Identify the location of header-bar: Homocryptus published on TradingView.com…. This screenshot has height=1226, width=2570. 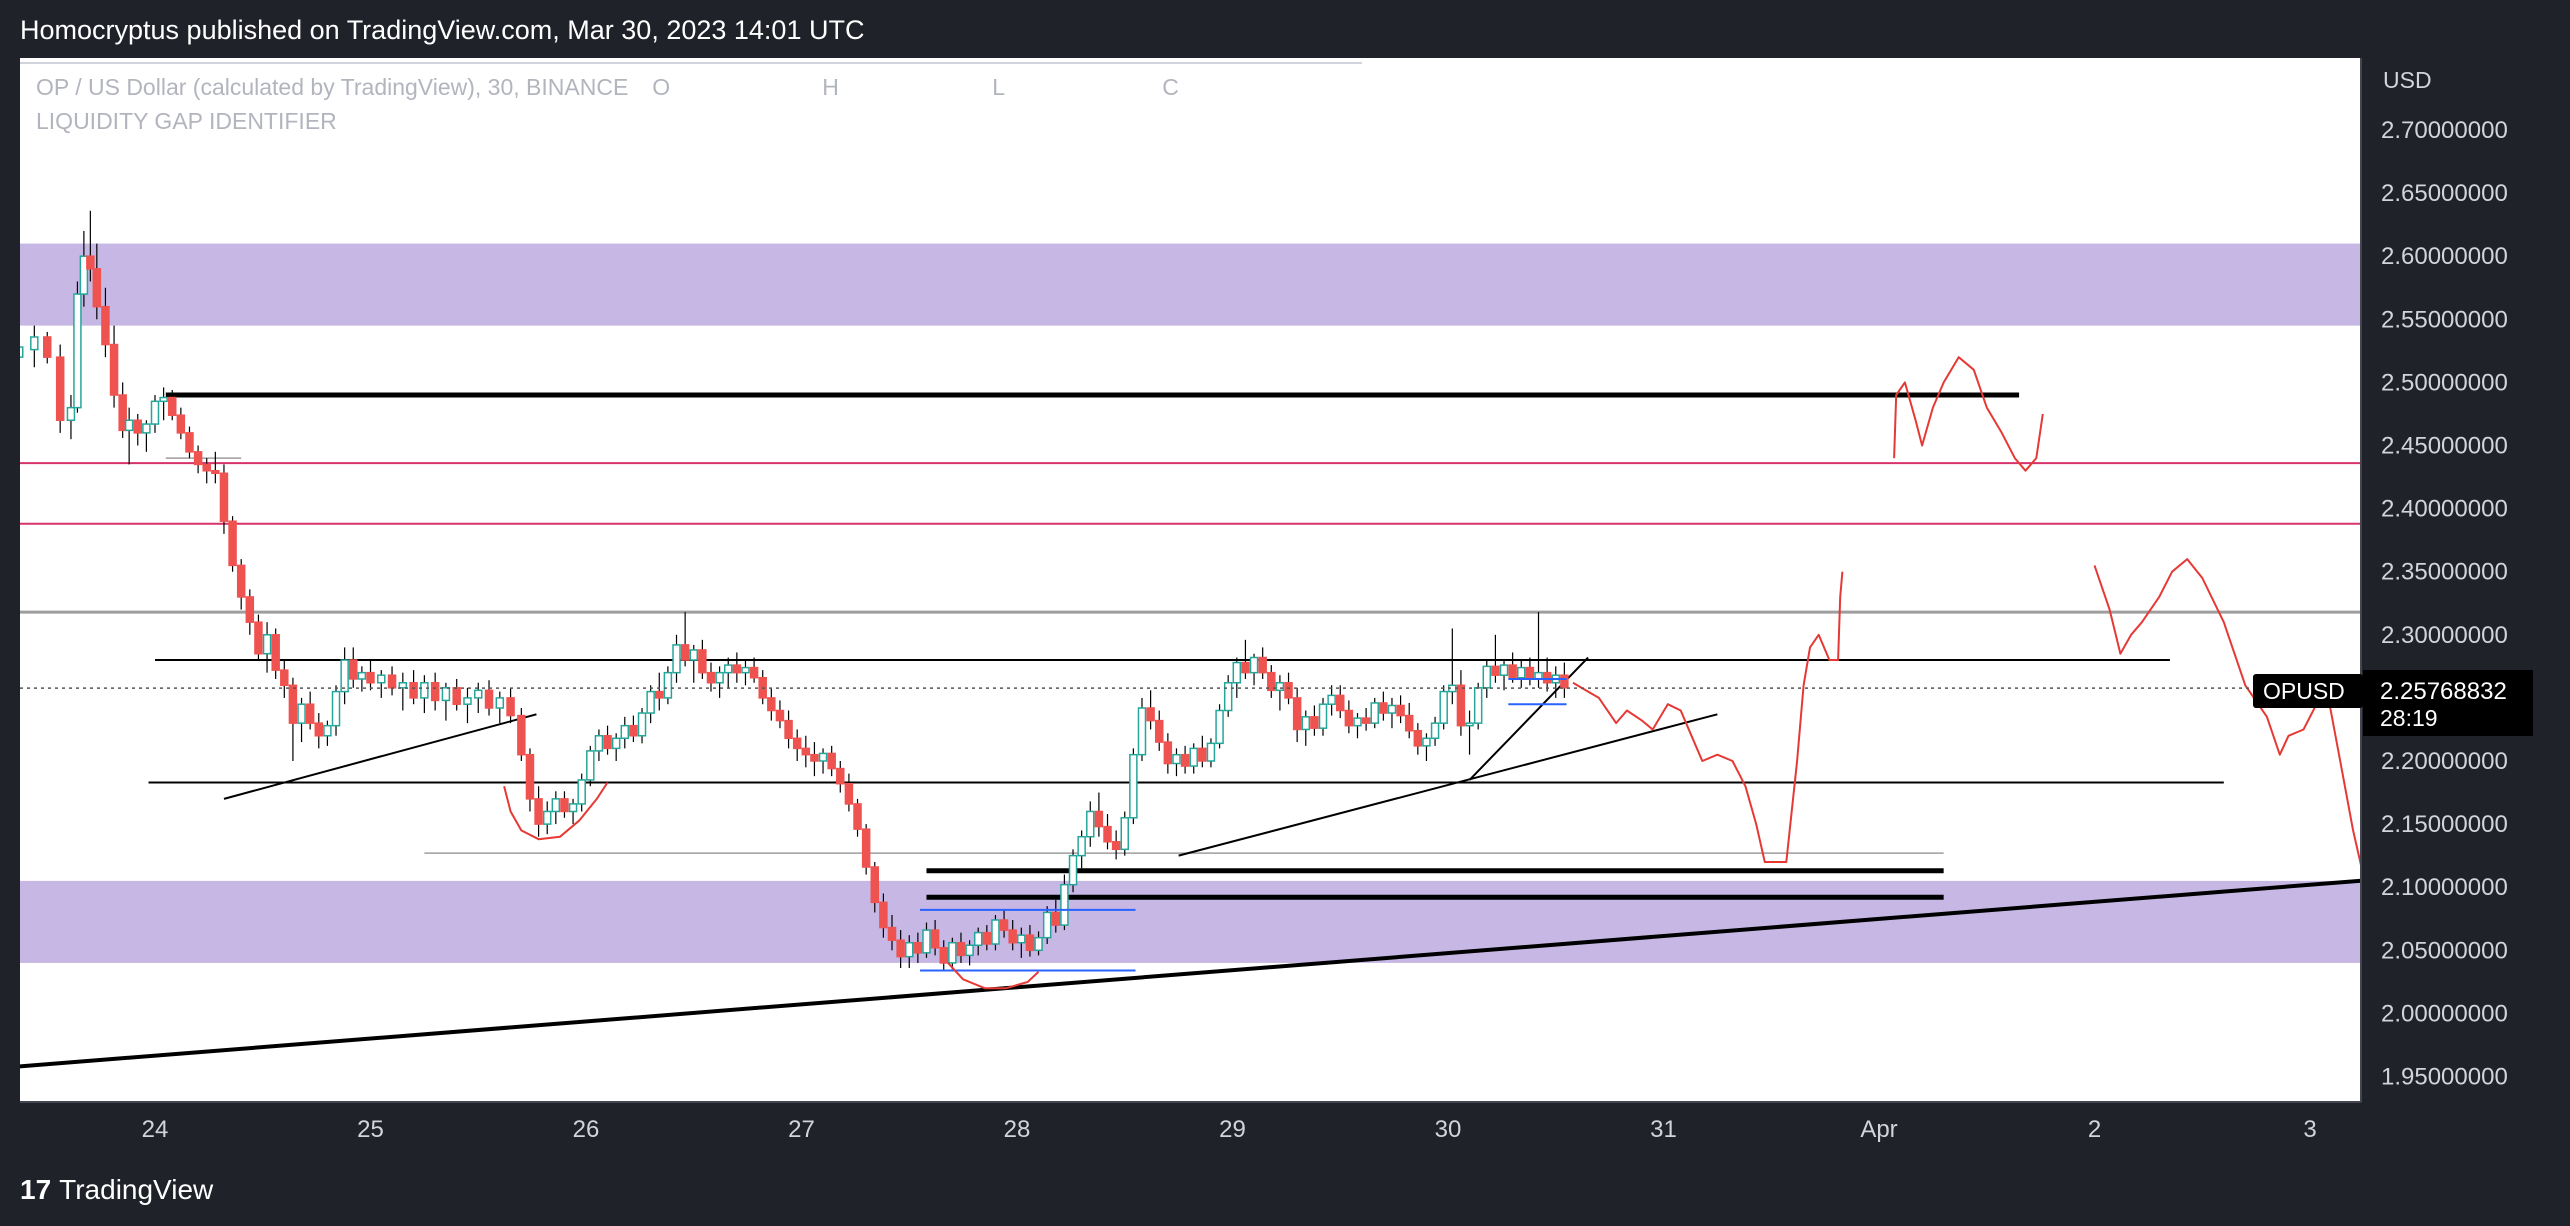
(1285, 29).